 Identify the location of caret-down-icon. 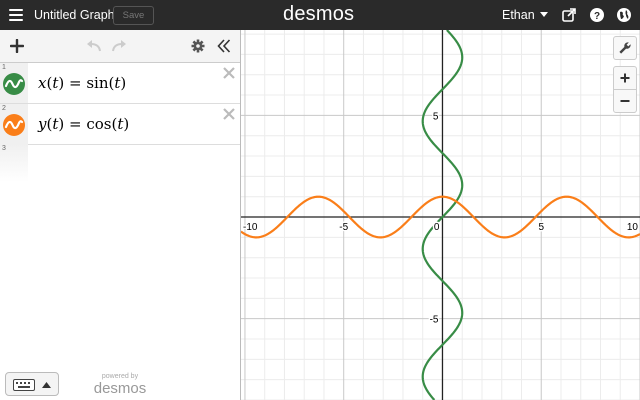
(543, 14).